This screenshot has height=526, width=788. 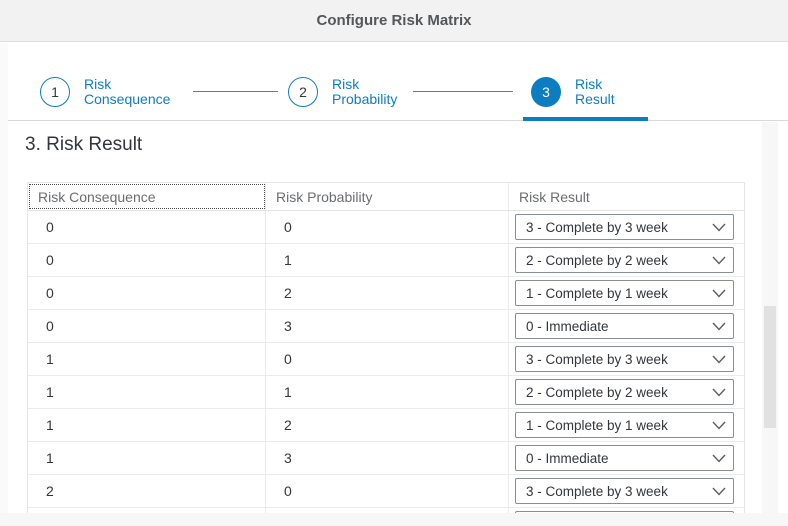 I want to click on table-row: 0 0 3 - Complete by 3 week, so click(x=386, y=227).